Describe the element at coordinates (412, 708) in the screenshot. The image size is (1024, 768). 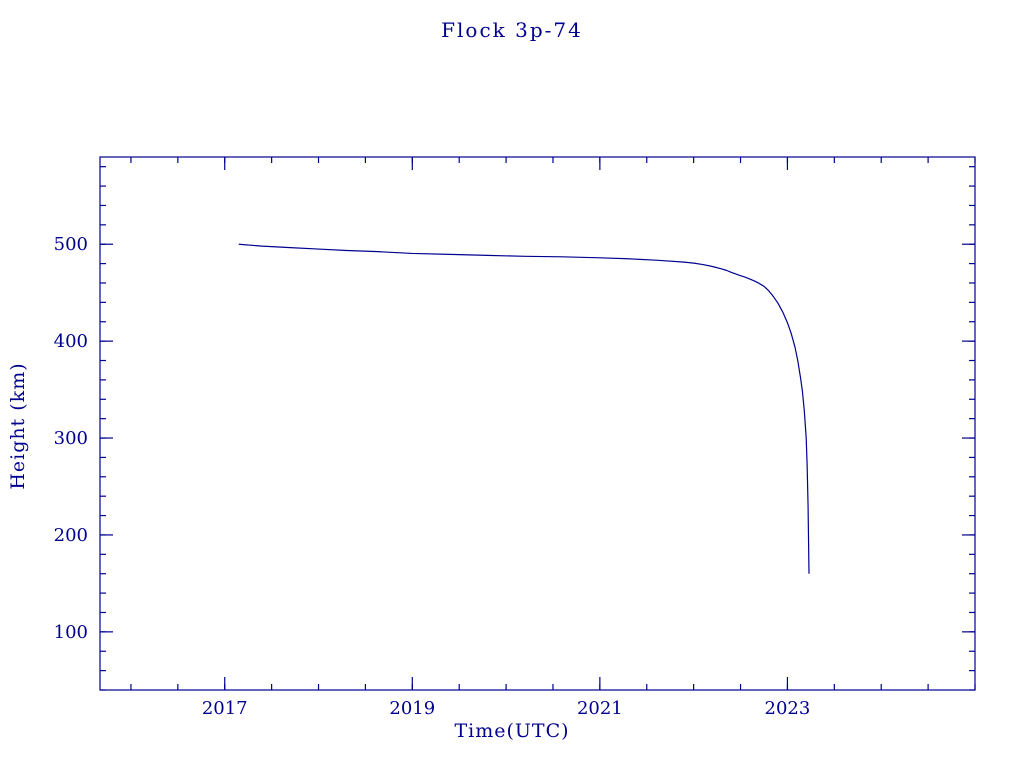
I see `x-tick-label: 2019` at that location.